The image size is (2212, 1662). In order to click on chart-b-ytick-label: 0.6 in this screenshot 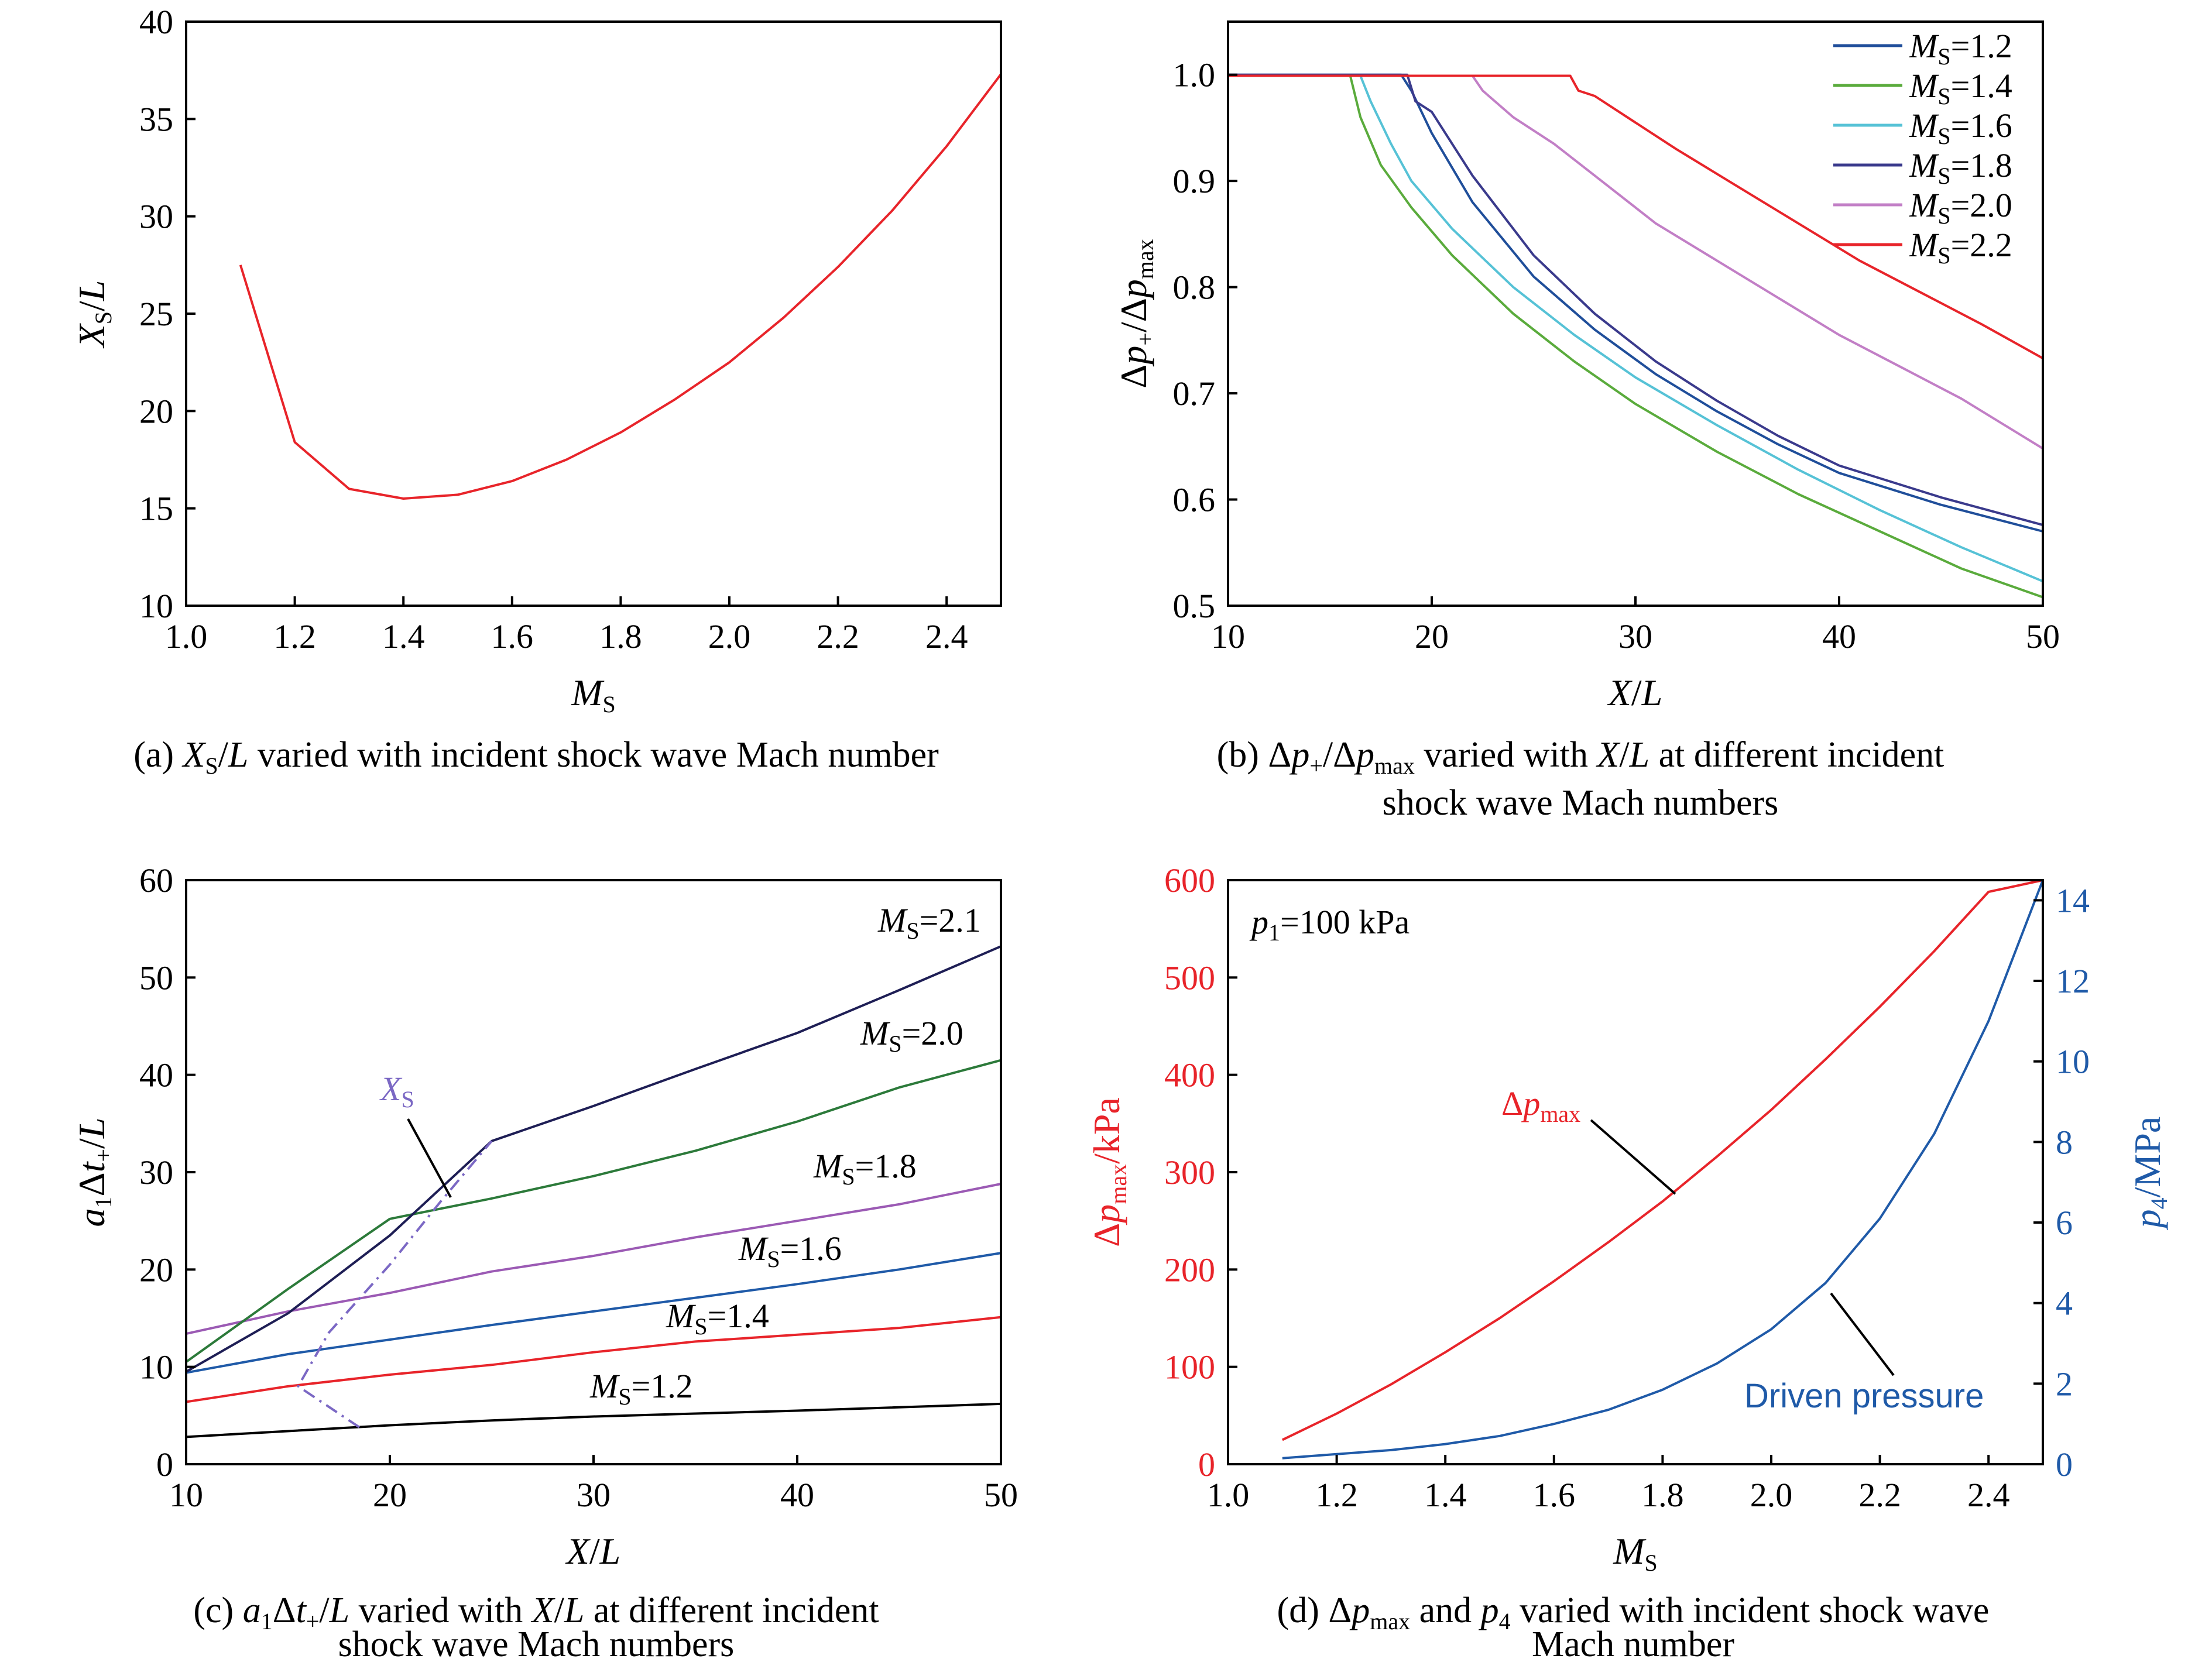, I will do `click(1194, 500)`.